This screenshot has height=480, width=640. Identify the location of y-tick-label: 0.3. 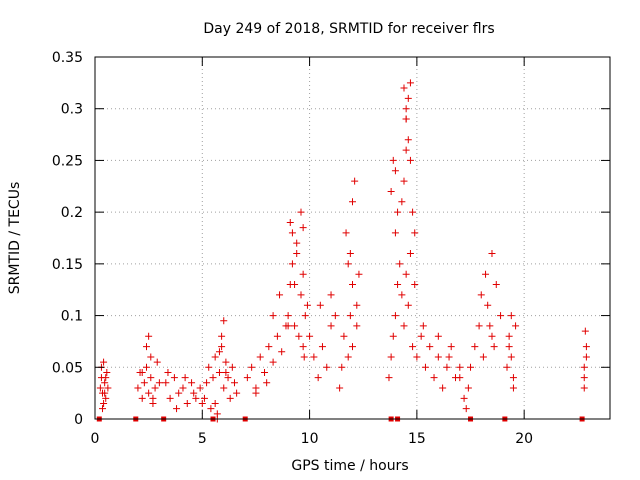
(72, 110).